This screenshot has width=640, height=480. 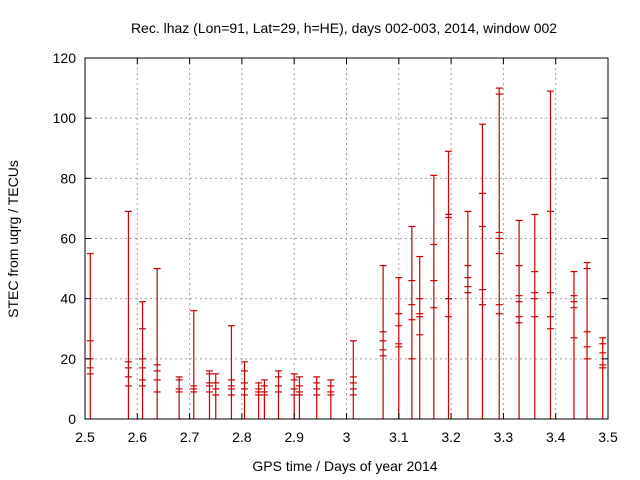 What do you see at coordinates (68, 359) in the screenshot?
I see `y-tick-label: 20` at bounding box center [68, 359].